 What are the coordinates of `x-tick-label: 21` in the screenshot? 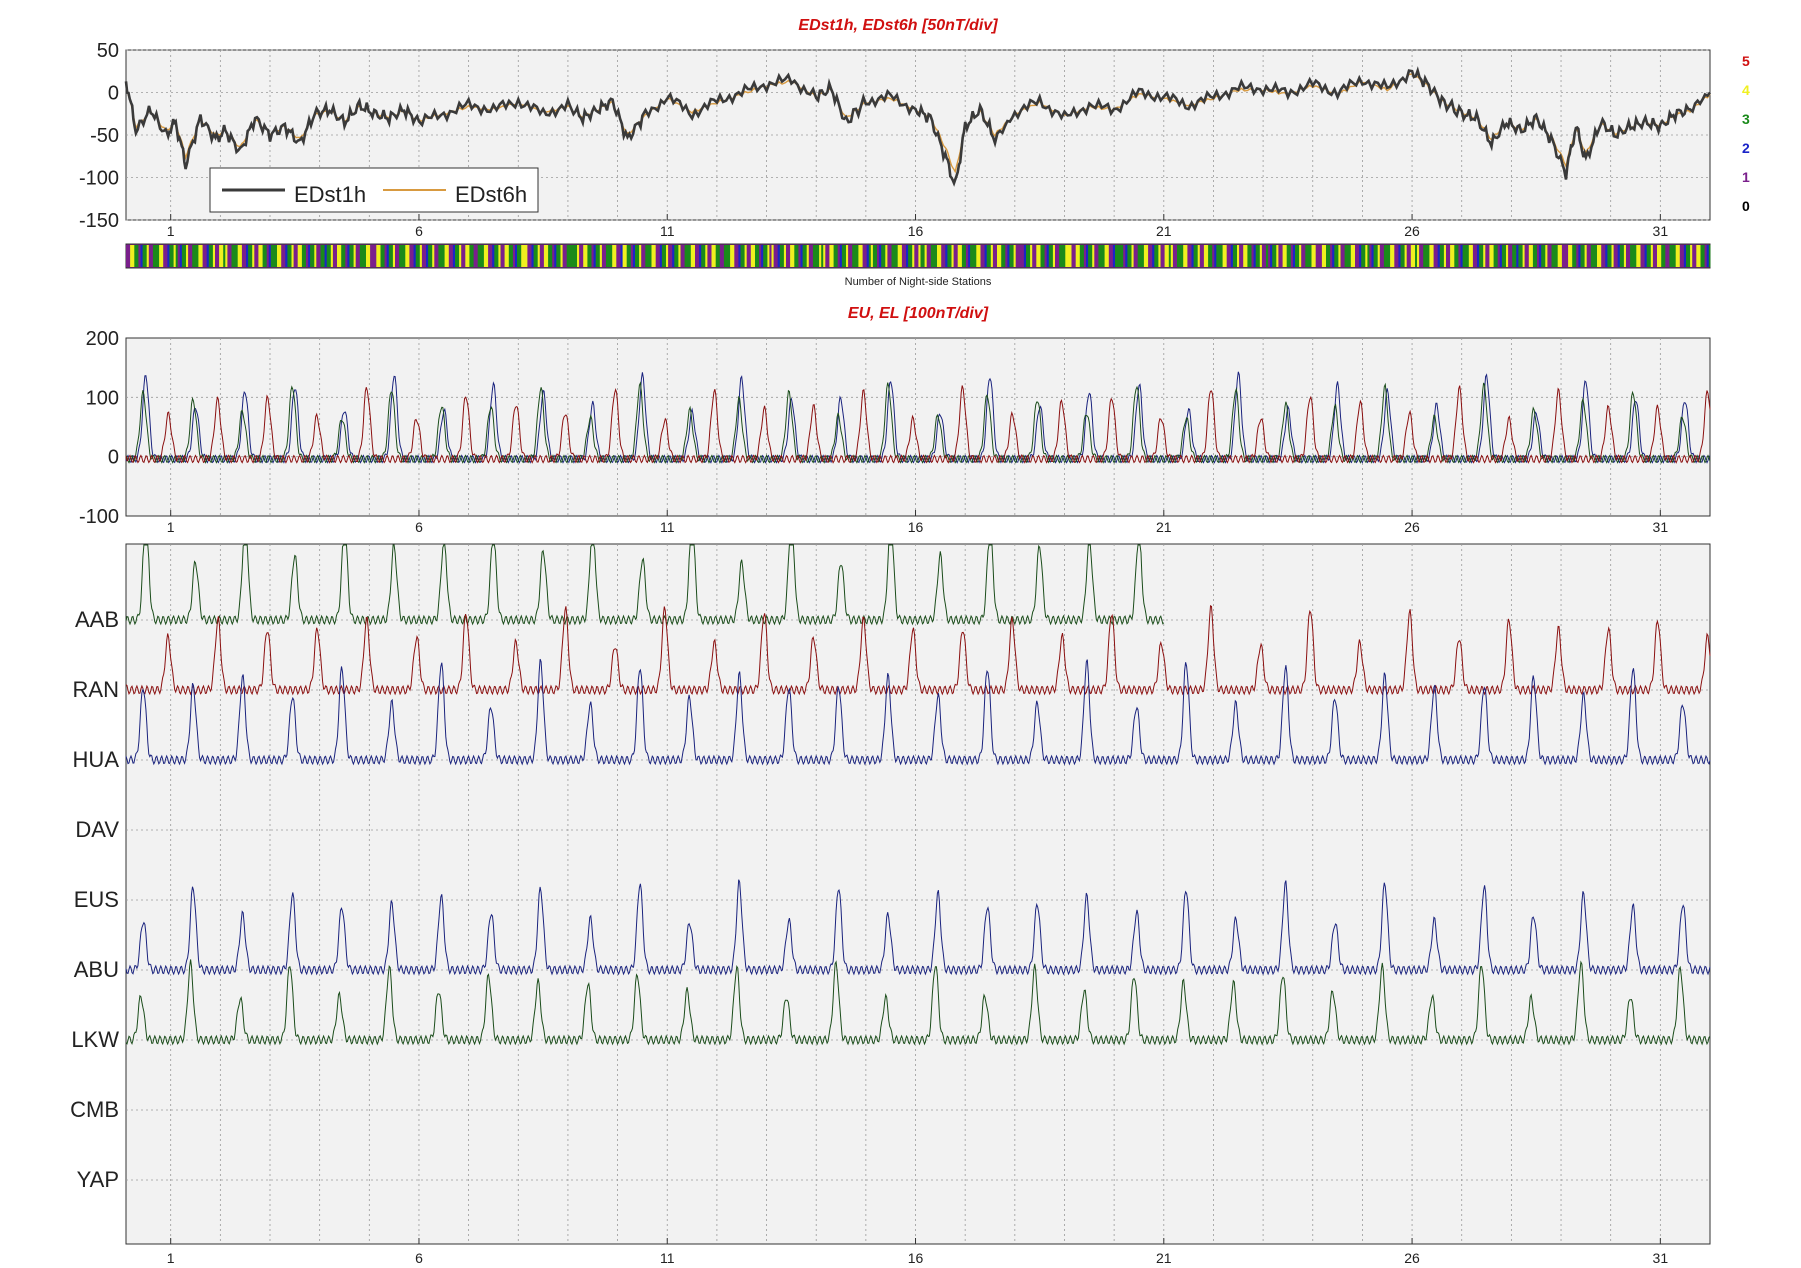 It's located at (1164, 527).